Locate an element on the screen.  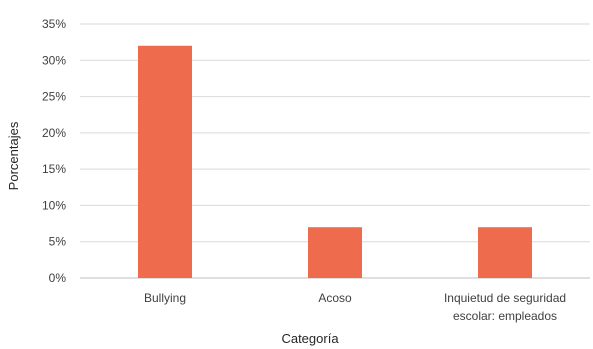
x-category-label: Acoso is located at coordinates (335, 298).